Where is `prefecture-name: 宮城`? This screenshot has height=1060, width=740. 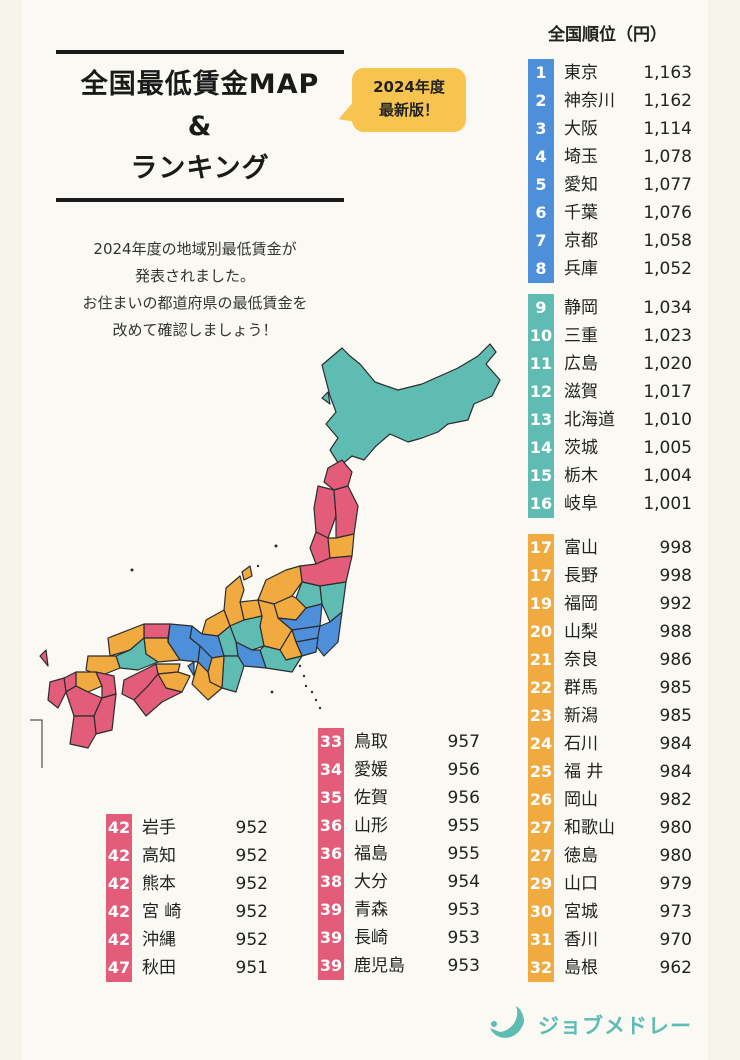
prefecture-name: 宮城 is located at coordinates (581, 912).